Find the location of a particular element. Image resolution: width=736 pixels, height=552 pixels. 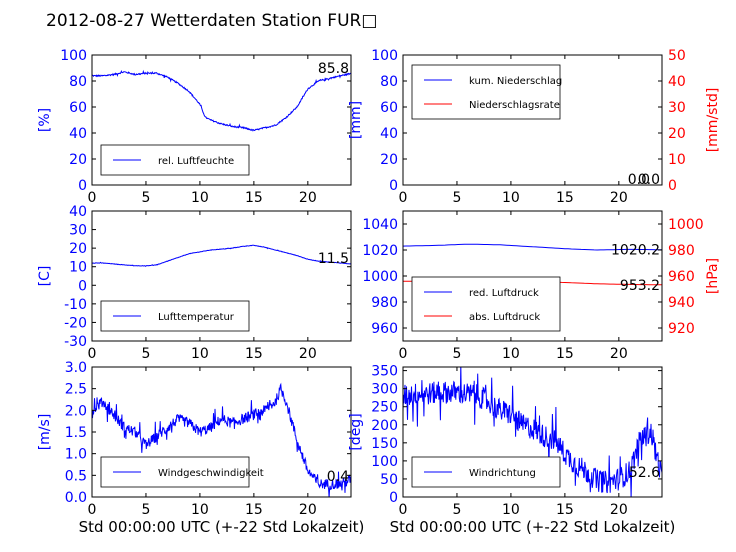

legend: Windgeschwindigkeit is located at coordinates (182, 472).